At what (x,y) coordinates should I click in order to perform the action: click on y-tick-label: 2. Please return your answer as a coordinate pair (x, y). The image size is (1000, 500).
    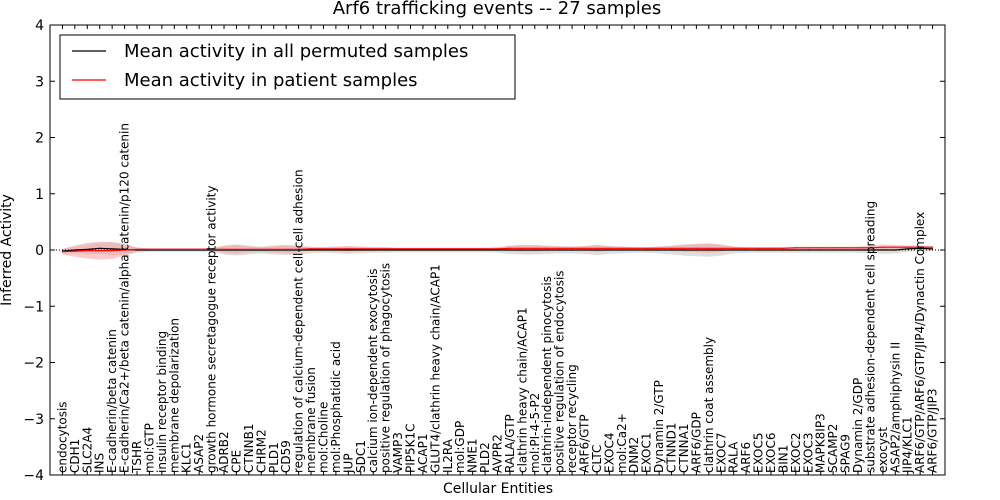
    Looking at the image, I should click on (39, 139).